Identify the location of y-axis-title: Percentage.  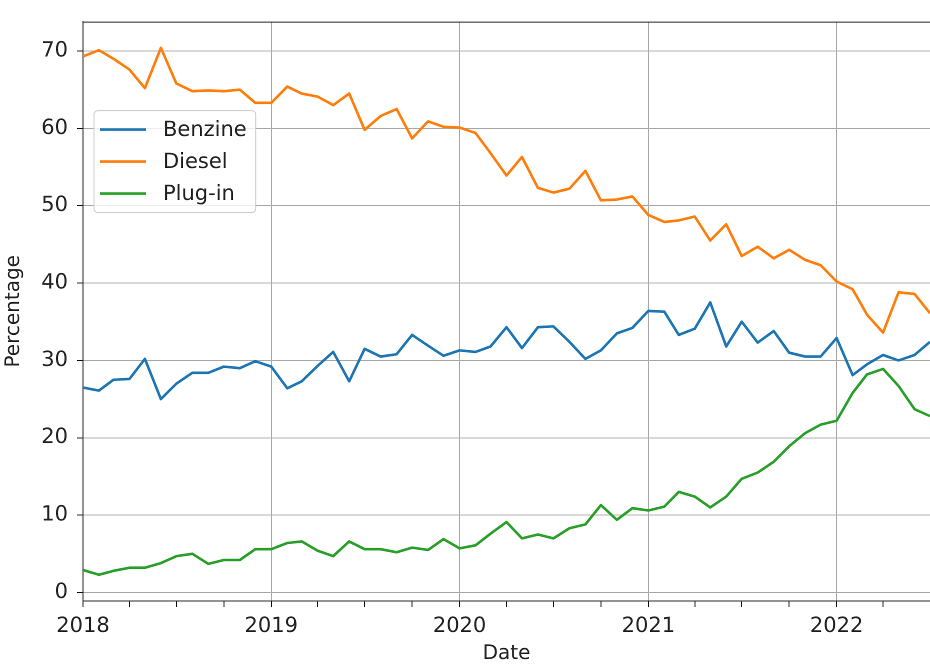
(12, 311).